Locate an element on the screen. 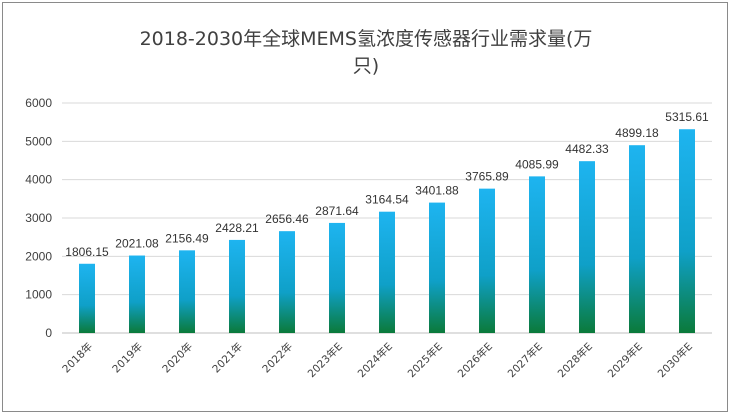 This screenshot has height=416, width=732. data-label: 4085.99 is located at coordinates (537, 164).